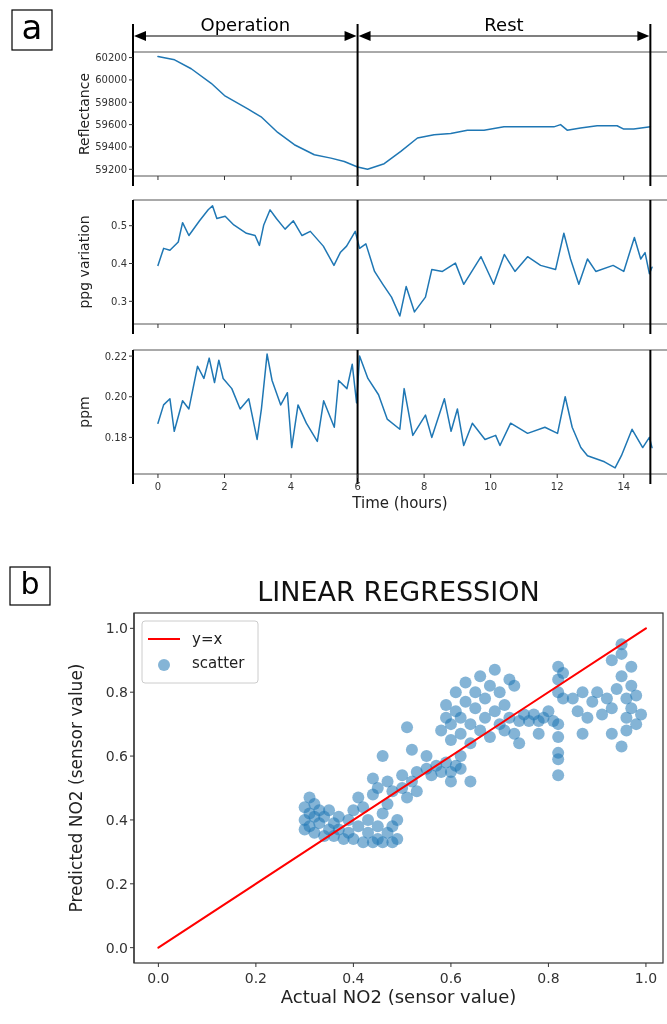 Image resolution: width=667 pixels, height=1024 pixels. I want to click on y-tick-label: 0.6, so click(117, 755).